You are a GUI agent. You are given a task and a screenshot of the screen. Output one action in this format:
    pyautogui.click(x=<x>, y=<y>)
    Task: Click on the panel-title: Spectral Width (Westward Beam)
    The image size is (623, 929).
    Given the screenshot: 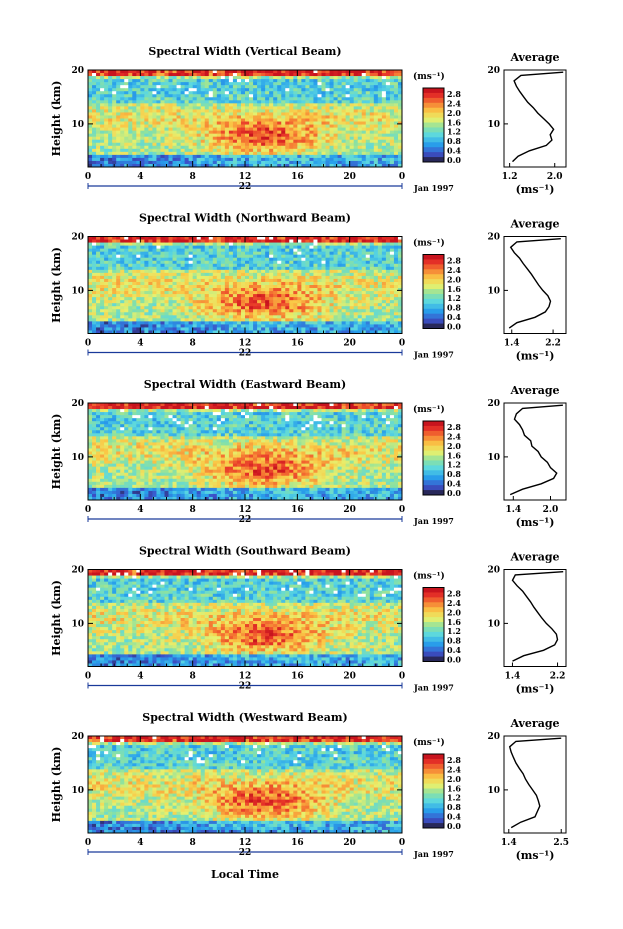 What is the action you would take?
    pyautogui.click(x=244, y=717)
    